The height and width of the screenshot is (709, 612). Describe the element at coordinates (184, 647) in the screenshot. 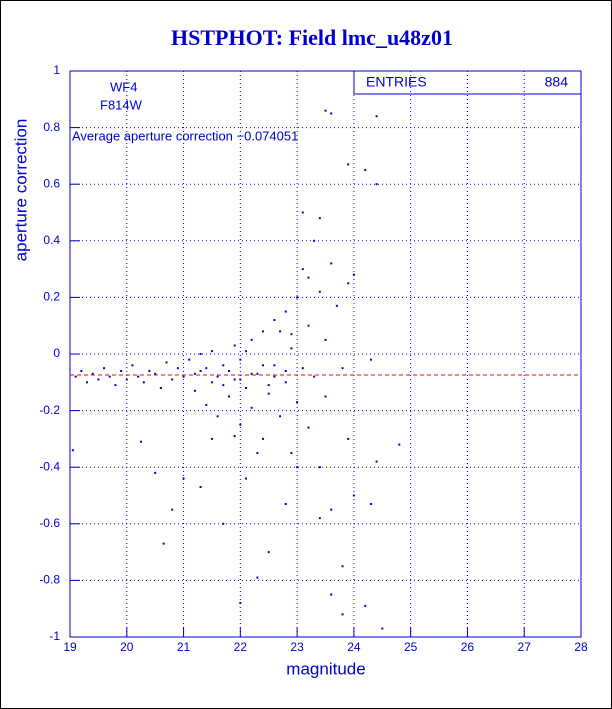

I see `x-tick-label: 21` at that location.